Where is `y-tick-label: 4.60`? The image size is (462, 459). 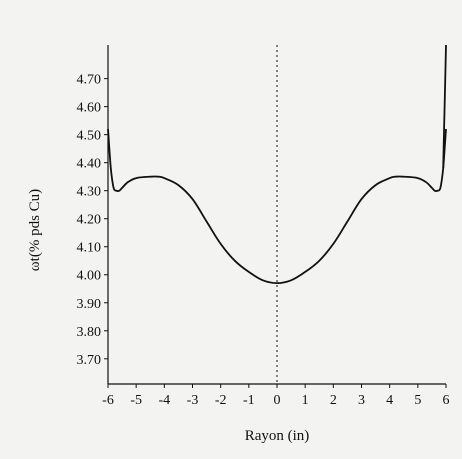 y-tick-label: 4.60 is located at coordinates (89, 108).